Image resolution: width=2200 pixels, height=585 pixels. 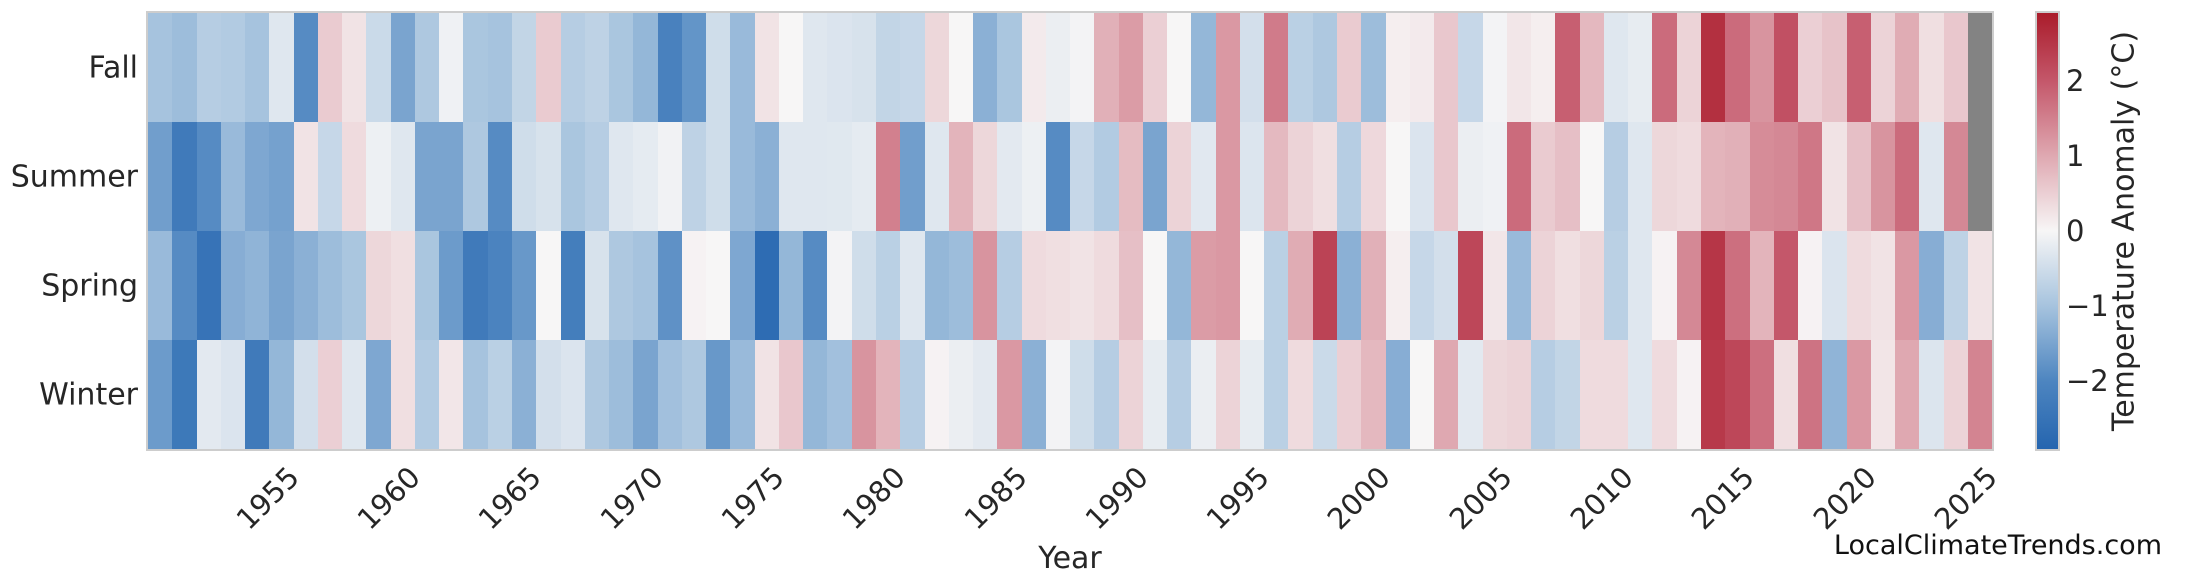 What do you see at coordinates (510, 498) in the screenshot?
I see `x-tick-label-1965: 1965` at bounding box center [510, 498].